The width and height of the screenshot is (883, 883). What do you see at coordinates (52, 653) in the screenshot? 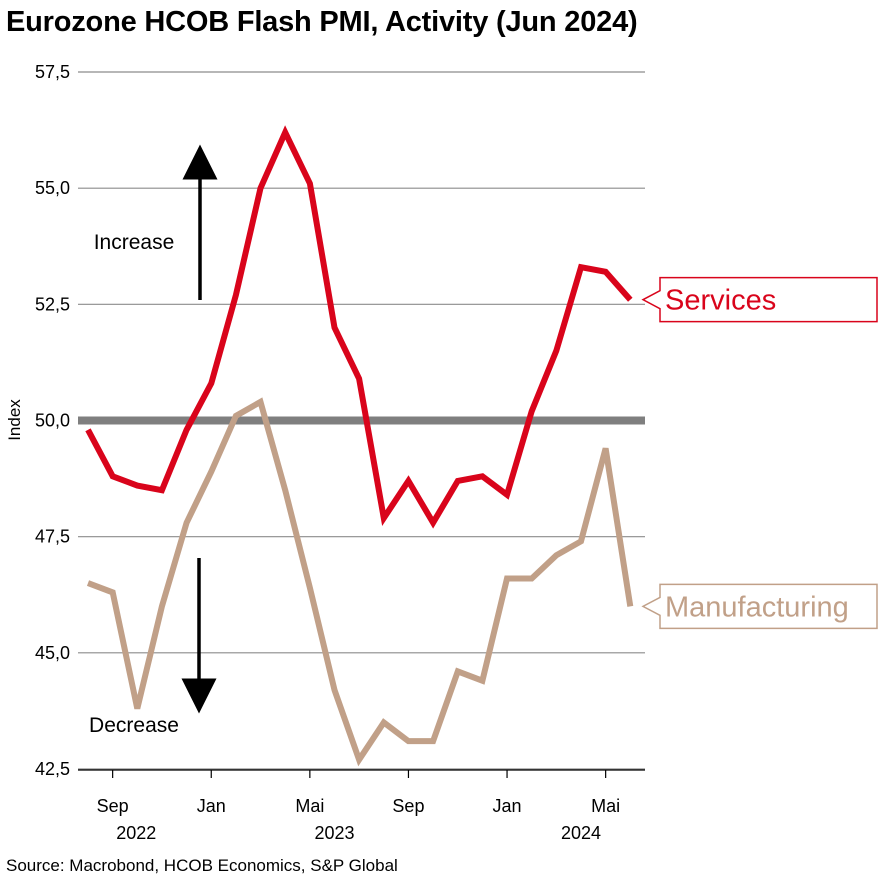
I see `y-tick-label: 45,0` at bounding box center [52, 653].